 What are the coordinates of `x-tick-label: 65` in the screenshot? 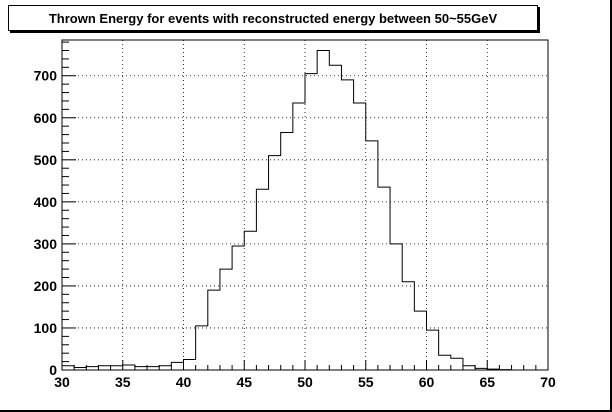 It's located at (487, 382).